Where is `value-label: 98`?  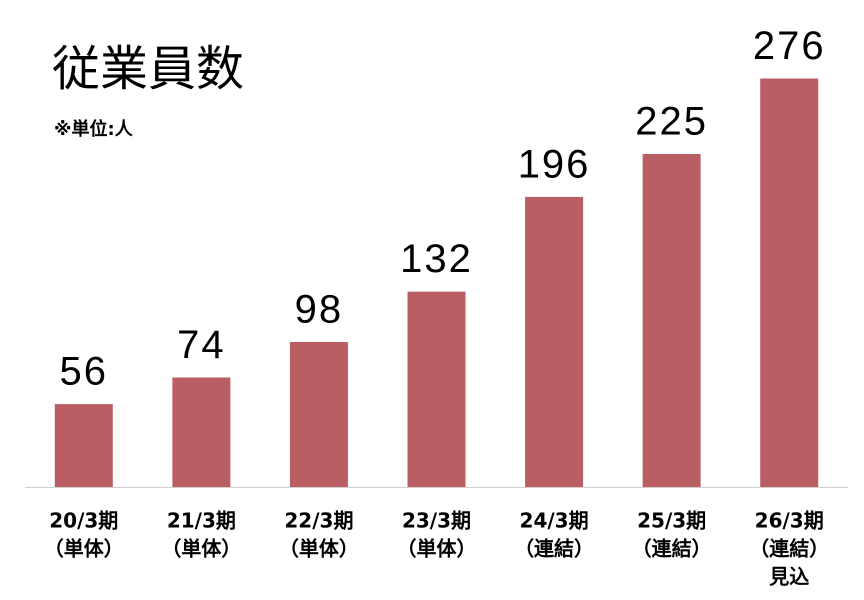
value-label: 98 is located at coordinates (319, 310).